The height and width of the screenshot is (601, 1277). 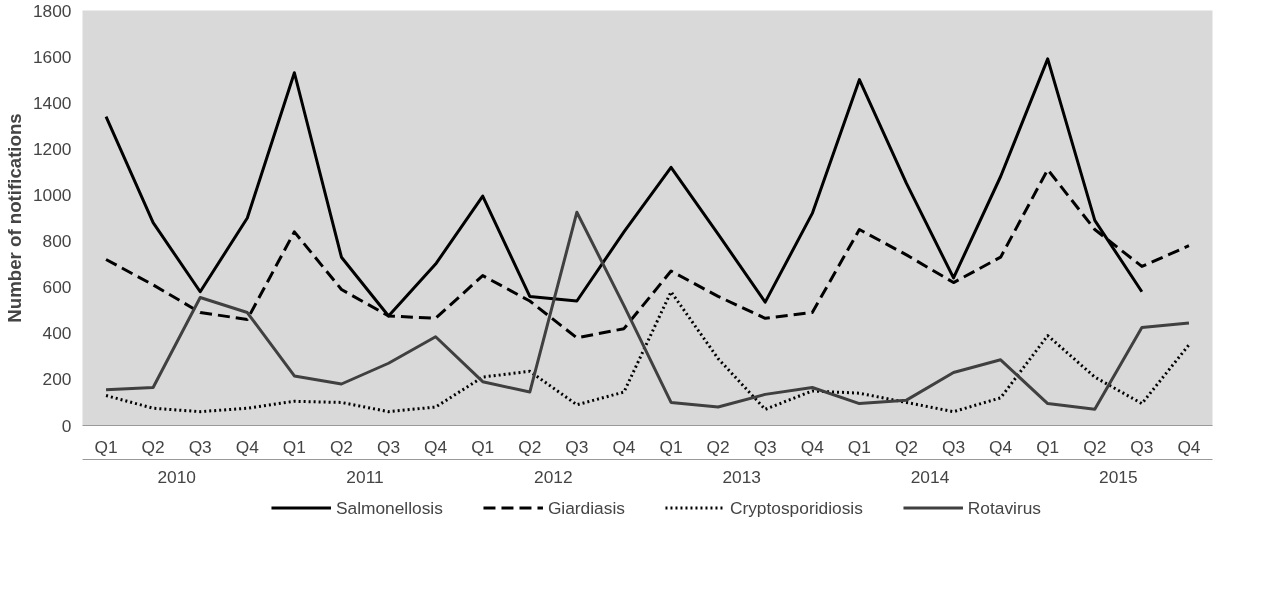 What do you see at coordinates (52, 194) in the screenshot?
I see `y-tick-label: 1000` at bounding box center [52, 194].